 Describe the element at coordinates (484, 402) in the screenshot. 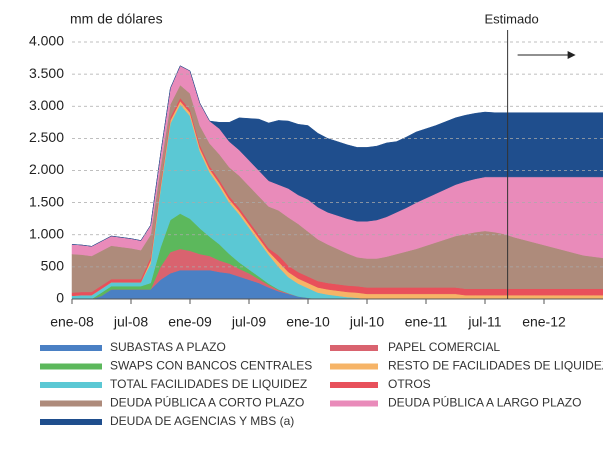

I see `legend-label: DEUDA PÚBLICA A LARGO PLAZO` at that location.